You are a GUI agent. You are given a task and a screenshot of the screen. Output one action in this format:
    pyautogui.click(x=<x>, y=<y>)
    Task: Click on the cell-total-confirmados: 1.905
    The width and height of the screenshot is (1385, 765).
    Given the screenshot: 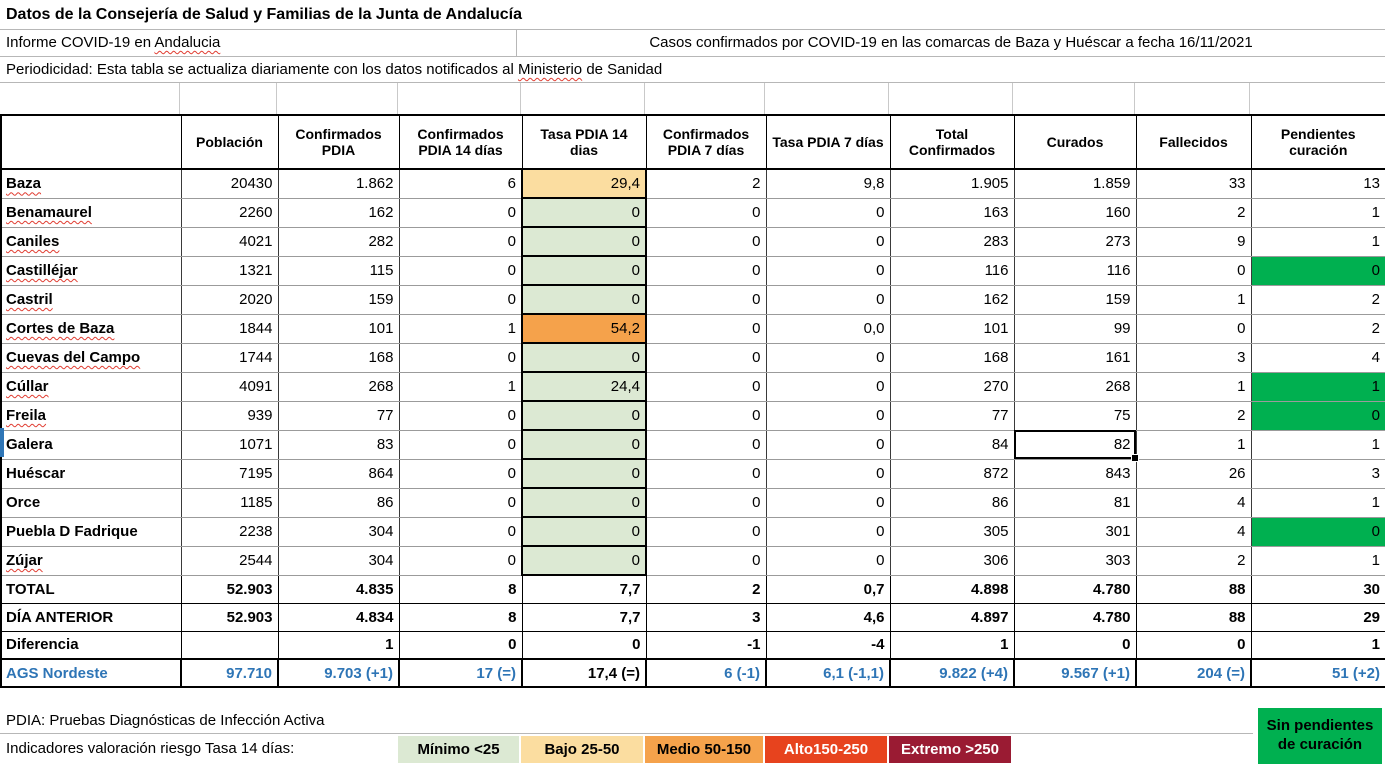 What is the action you would take?
    pyautogui.click(x=952, y=183)
    